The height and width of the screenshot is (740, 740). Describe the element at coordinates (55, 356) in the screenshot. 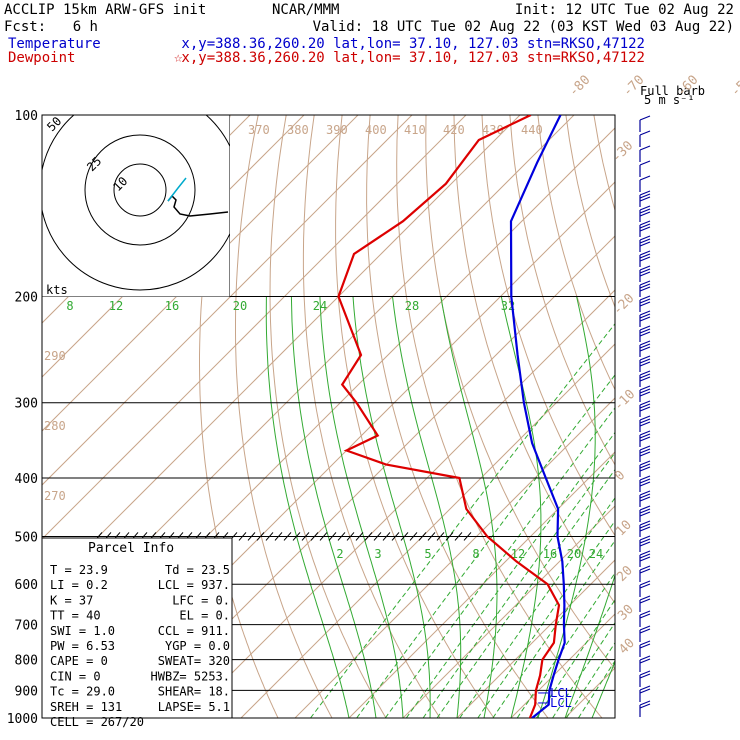

I see `theta-side-label: 290` at that location.